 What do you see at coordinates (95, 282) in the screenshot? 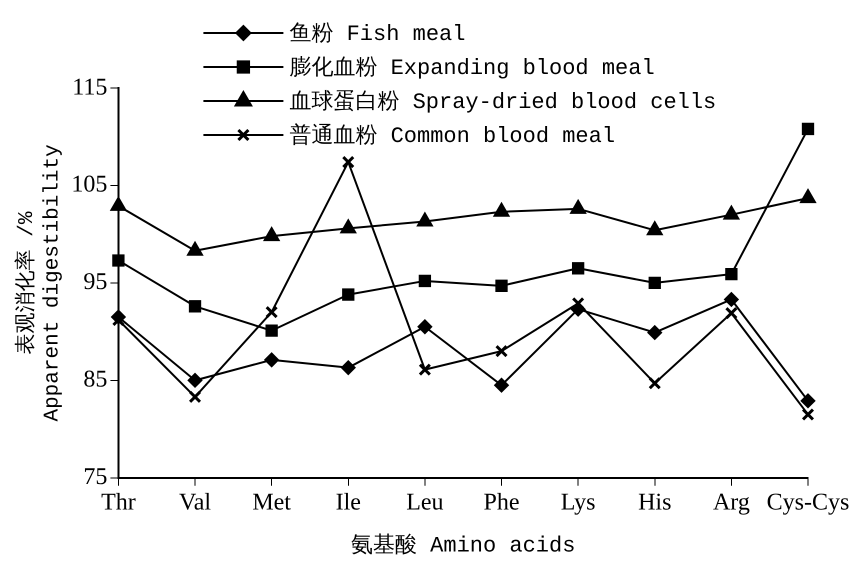
I see `y-tick-label: 95` at bounding box center [95, 282].